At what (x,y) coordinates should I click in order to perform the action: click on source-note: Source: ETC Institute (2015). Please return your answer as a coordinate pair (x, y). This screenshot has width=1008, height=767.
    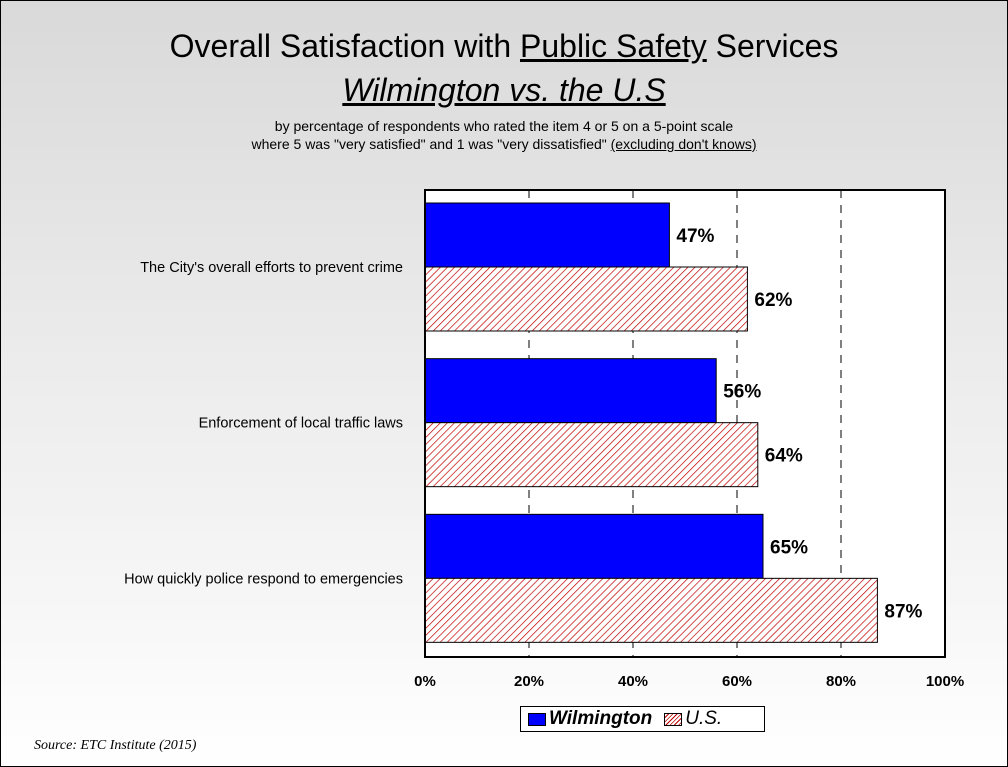
    Looking at the image, I should click on (115, 745).